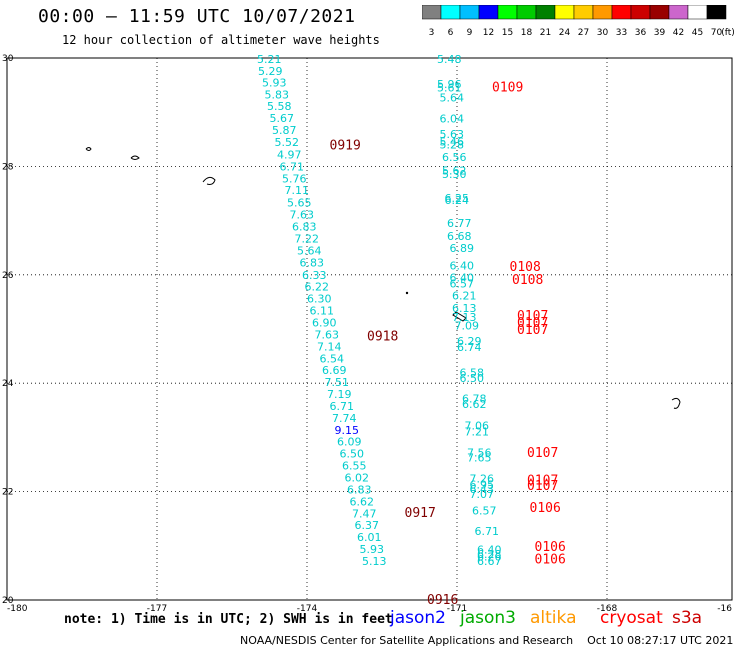  Describe the element at coordinates (724, 608) in the screenshot. I see `x-tick-label: -16` at that location.